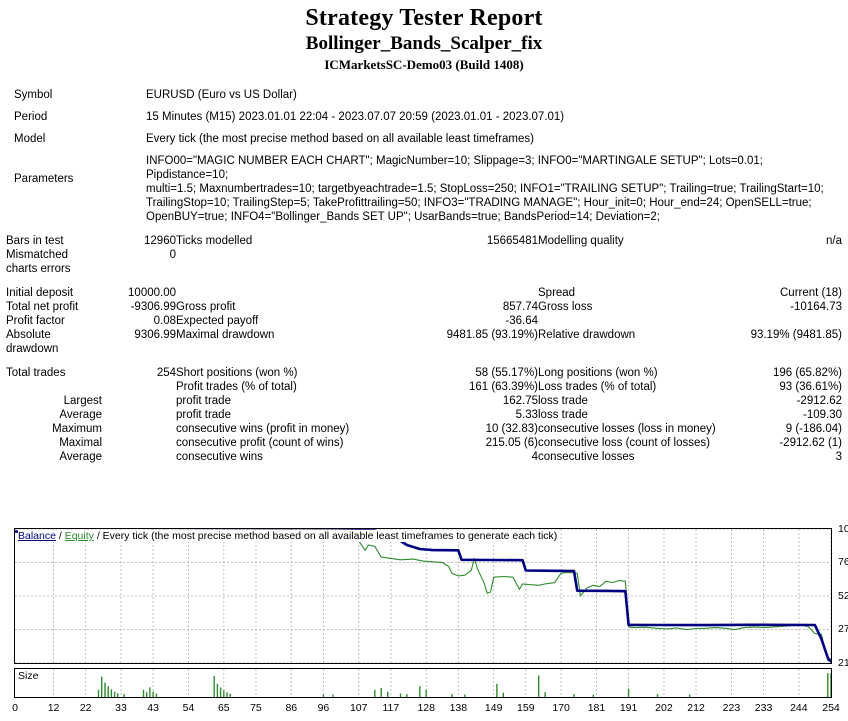 The width and height of the screenshot is (848, 721). What do you see at coordinates (15, 708) in the screenshot?
I see `x-axis-tick: 0` at bounding box center [15, 708].